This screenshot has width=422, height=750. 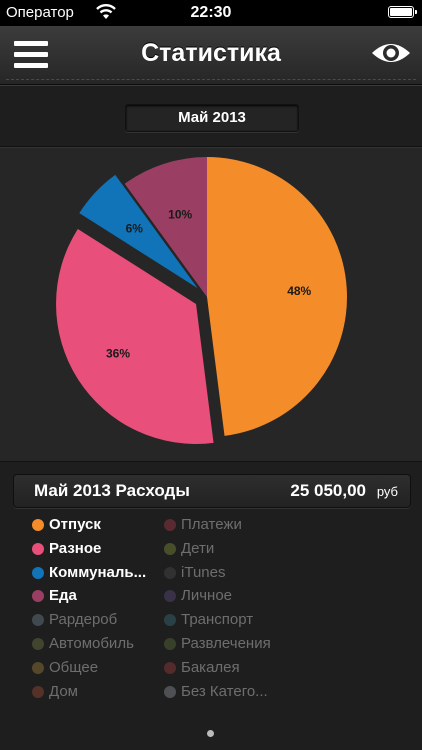 I want to click on pie-slice-label-2: 6%, so click(x=135, y=229).